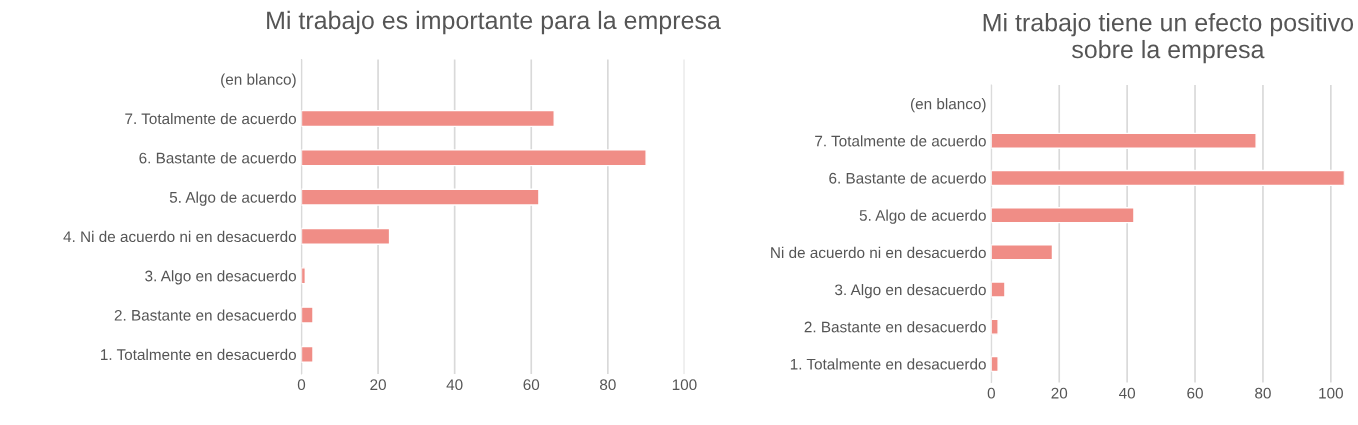 Image resolution: width=1358 pixels, height=425 pixels. Describe the element at coordinates (878, 252) in the screenshot. I see `y-tick-label: Ni de acuerdo ni en desacuerdo` at that location.